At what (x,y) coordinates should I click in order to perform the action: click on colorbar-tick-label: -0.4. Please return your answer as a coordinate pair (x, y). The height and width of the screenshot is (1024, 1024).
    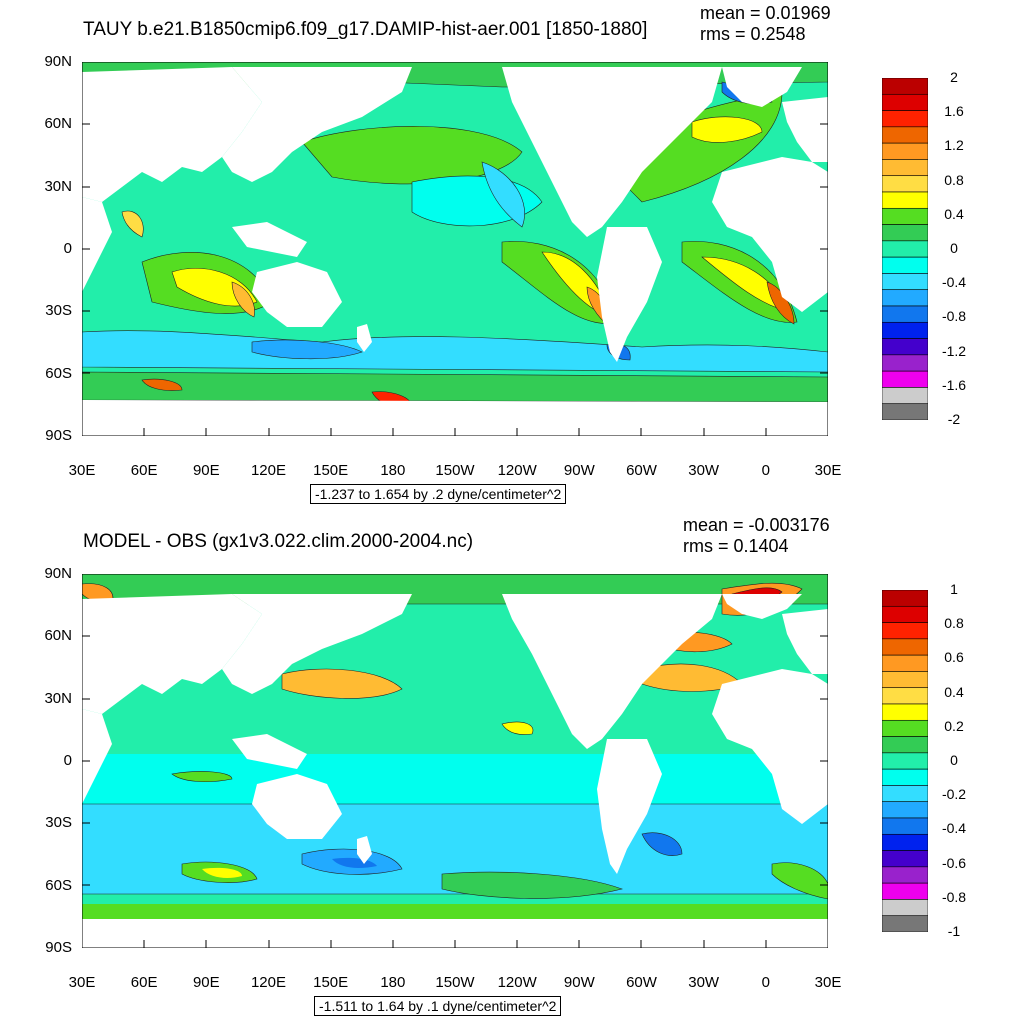
    Looking at the image, I should click on (954, 282).